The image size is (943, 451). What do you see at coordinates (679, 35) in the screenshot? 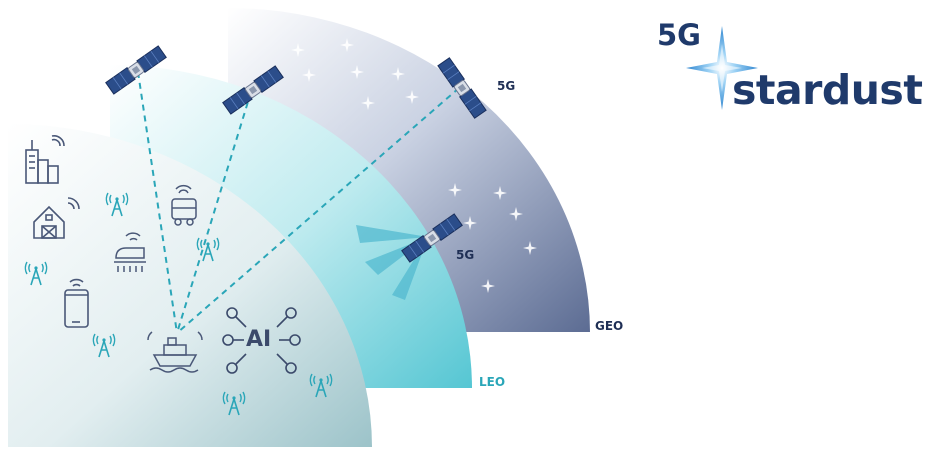
I see `logo-5g-text: 5G` at bounding box center [679, 35].